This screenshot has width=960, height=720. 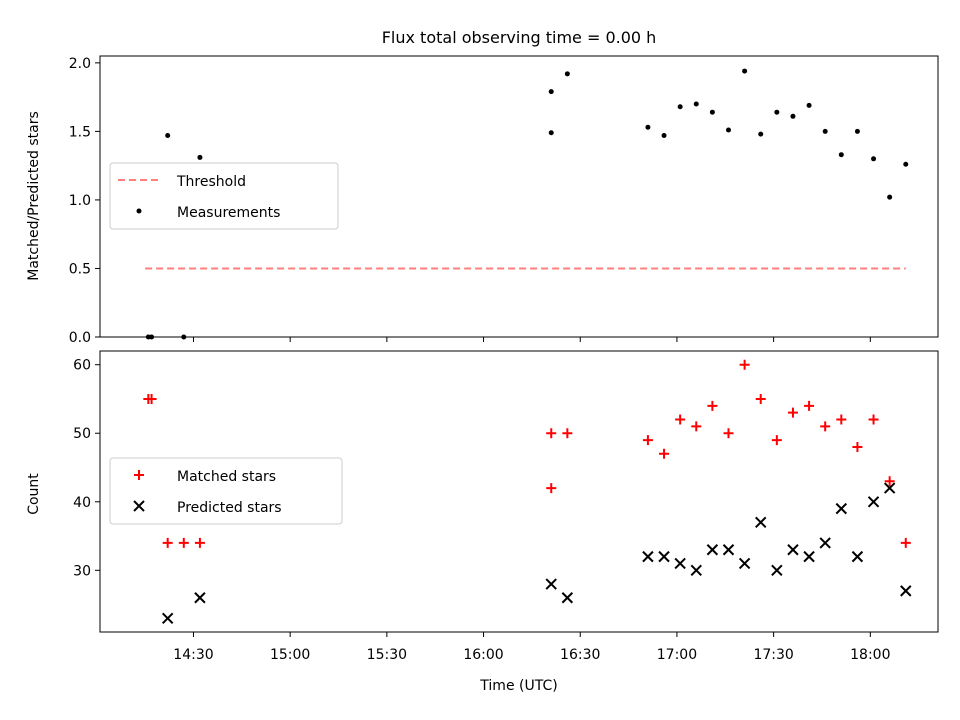 I want to click on measurements-legend-label: Measurements, so click(x=228, y=213).